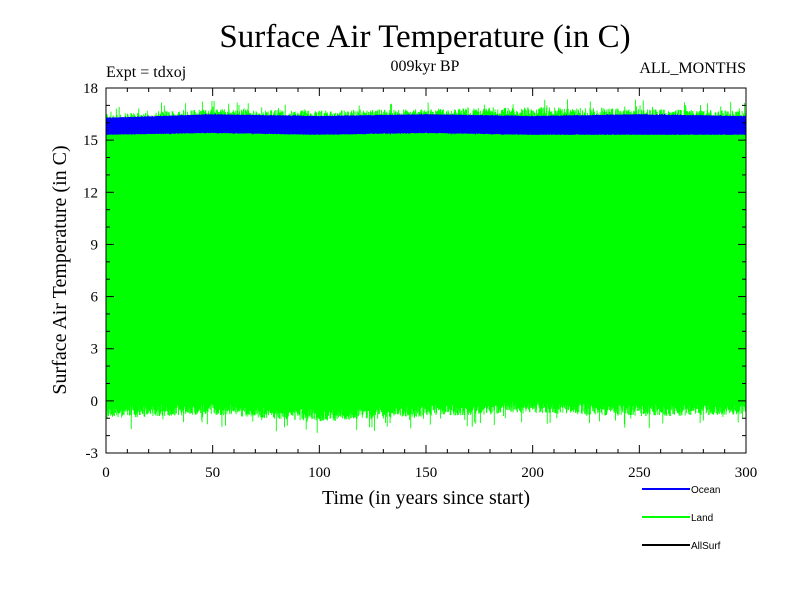 This screenshot has width=800, height=600. I want to click on experiment-label: Expt = tdxoj, so click(146, 72).